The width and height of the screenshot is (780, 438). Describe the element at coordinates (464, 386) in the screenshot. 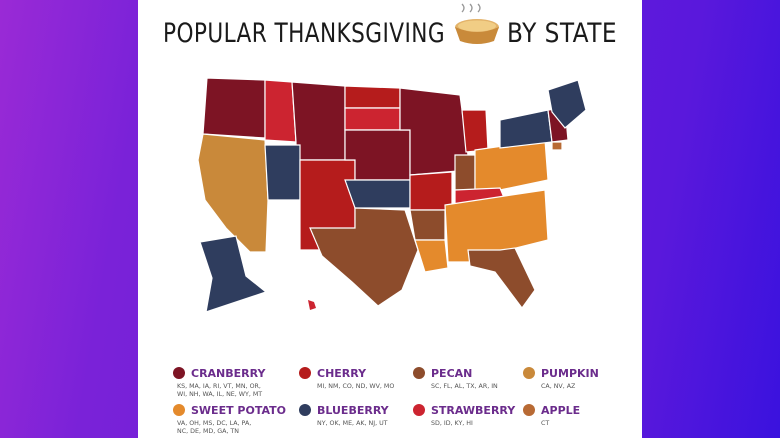

I see `legend-states: SC, FL, AL, TX, AR, IN` at that location.